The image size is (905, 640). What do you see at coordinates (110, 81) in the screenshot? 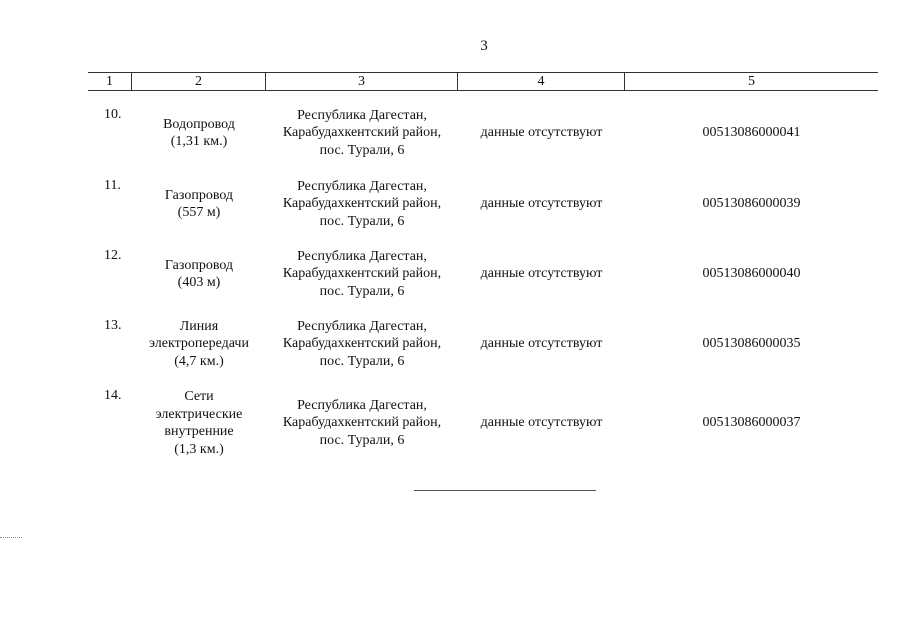
I see `column-header-1: 1` at bounding box center [110, 81].